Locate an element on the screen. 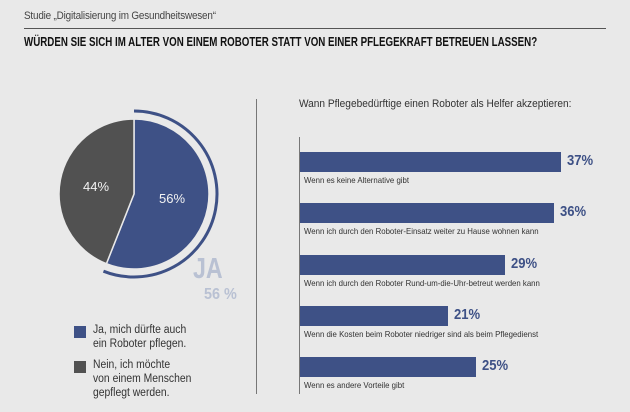 Image resolution: width=630 pixels, height=412 pixels. bar-value-label: 29% is located at coordinates (523, 264).